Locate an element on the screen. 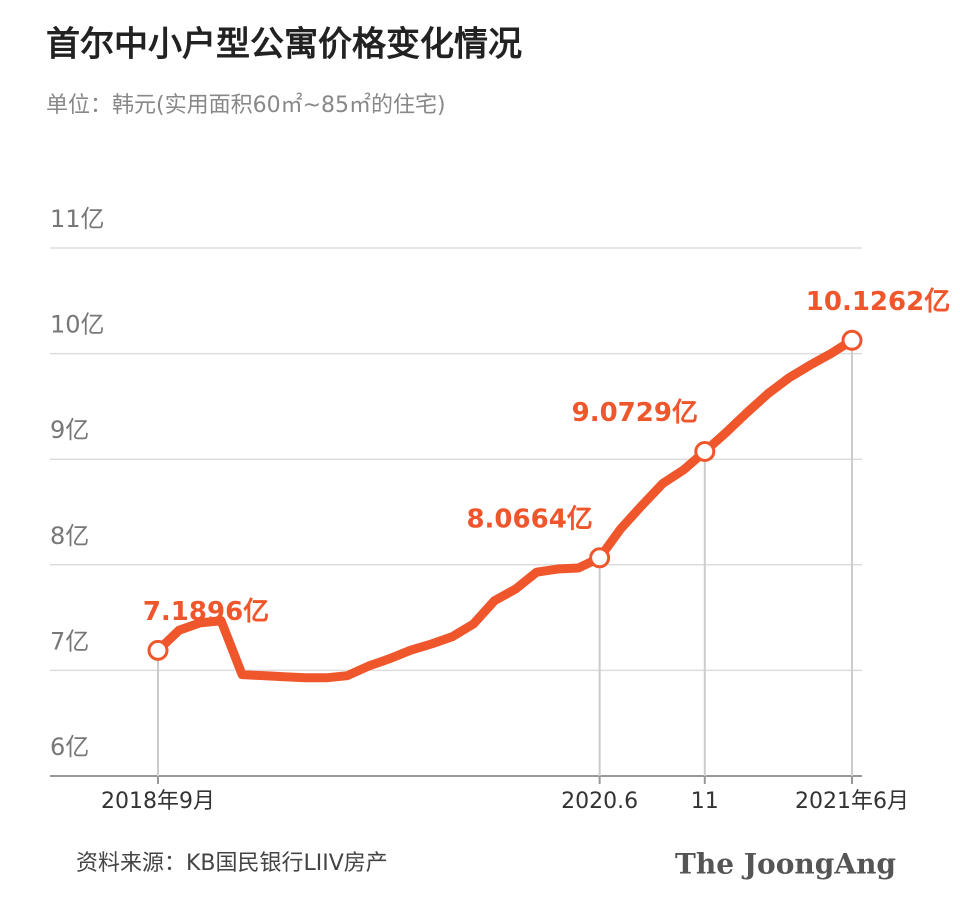 The image size is (960, 922). source: 资料来源：KB国民银行LIIV房产 is located at coordinates (232, 863).